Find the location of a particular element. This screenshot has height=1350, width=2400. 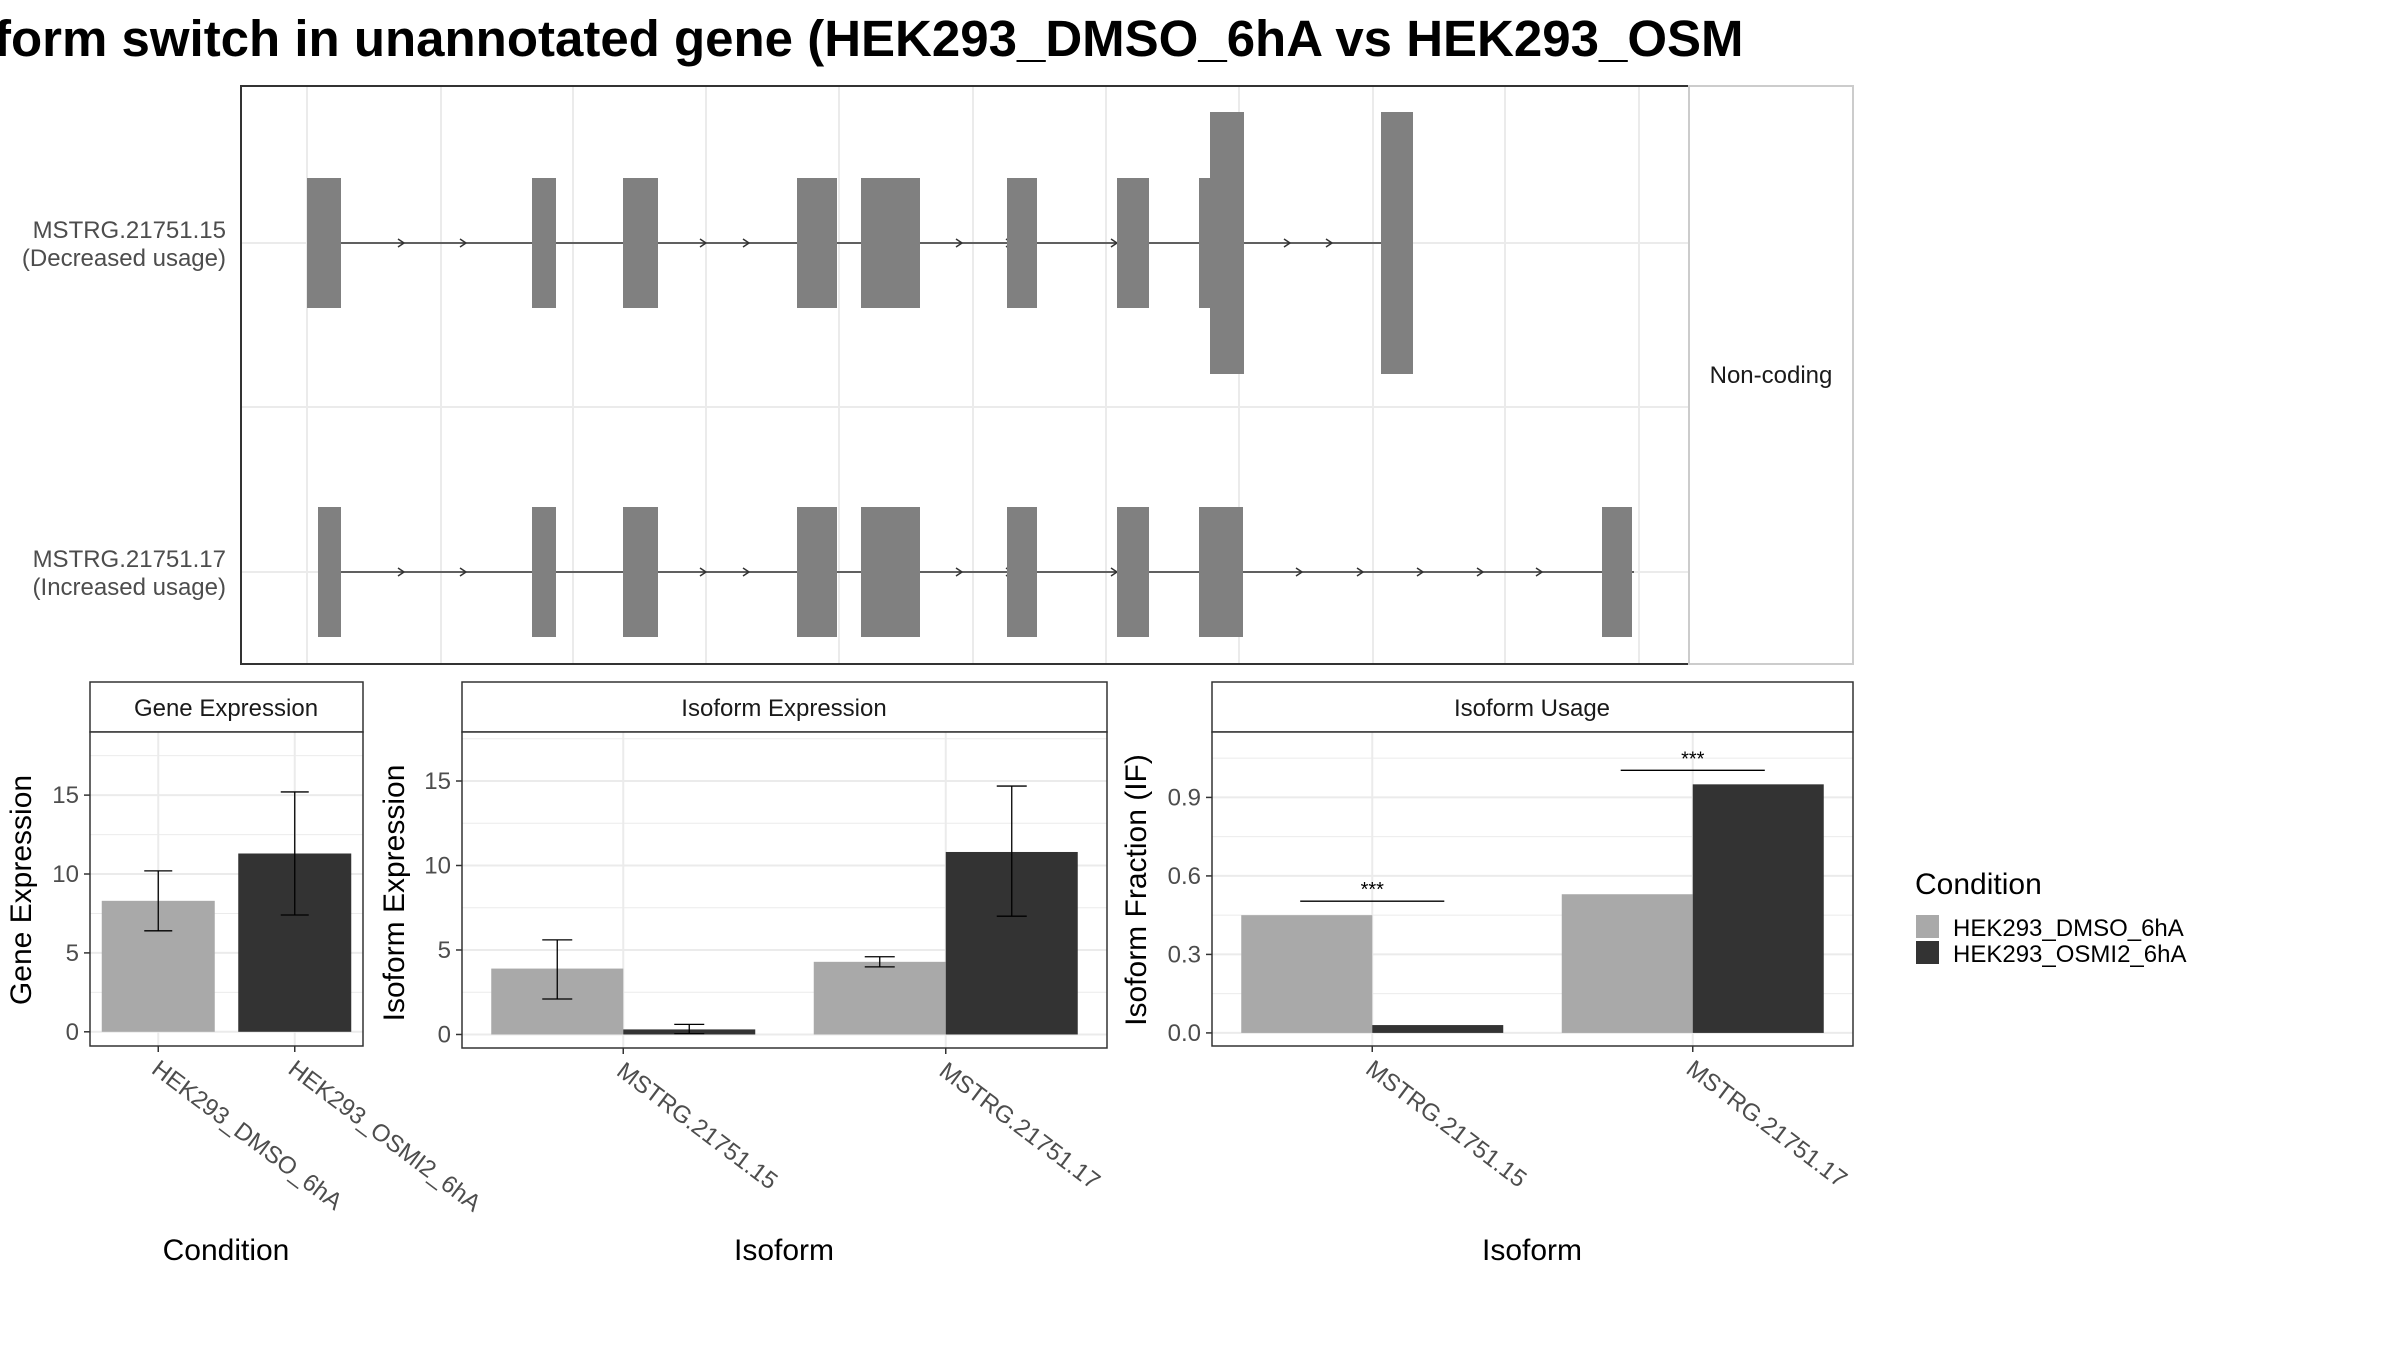

isoform-label-15-line2: (Decreased usage) is located at coordinates (124, 258).